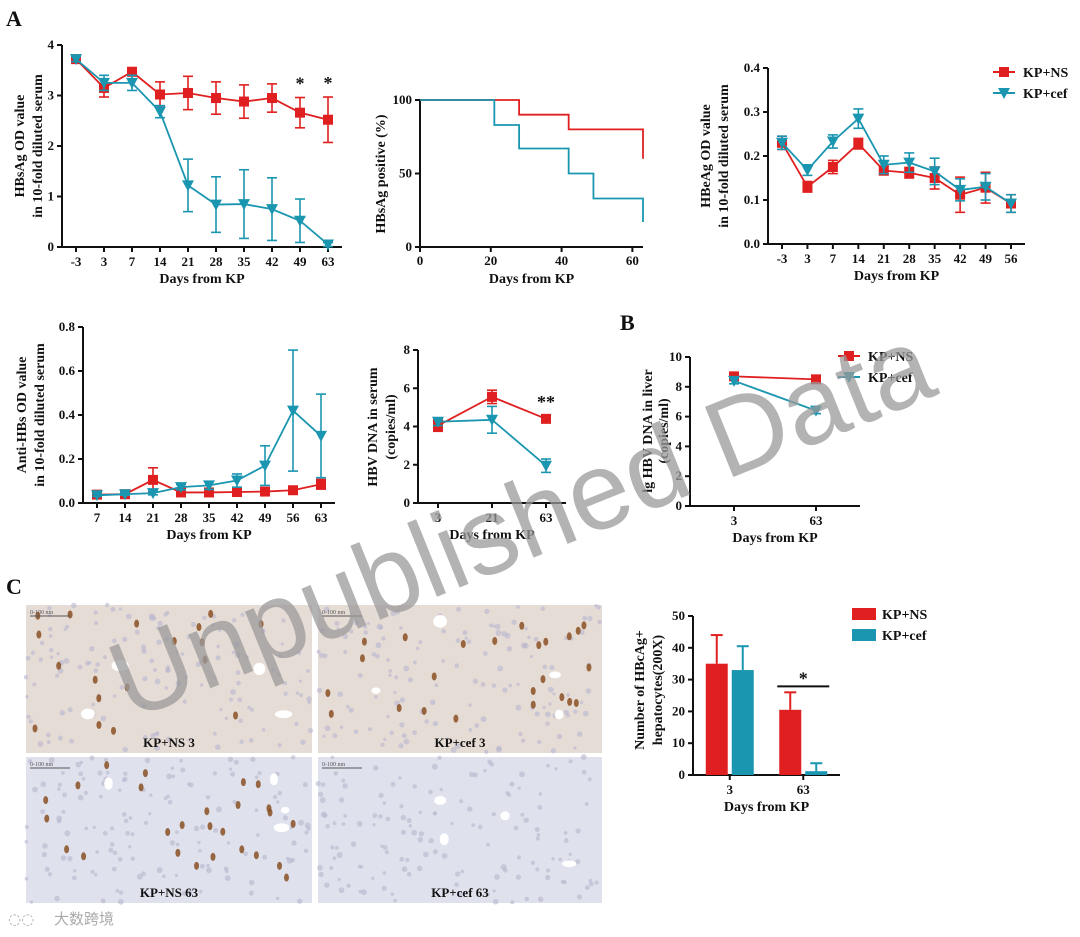  I want to click on x-tick-label: 56, so click(294, 517).